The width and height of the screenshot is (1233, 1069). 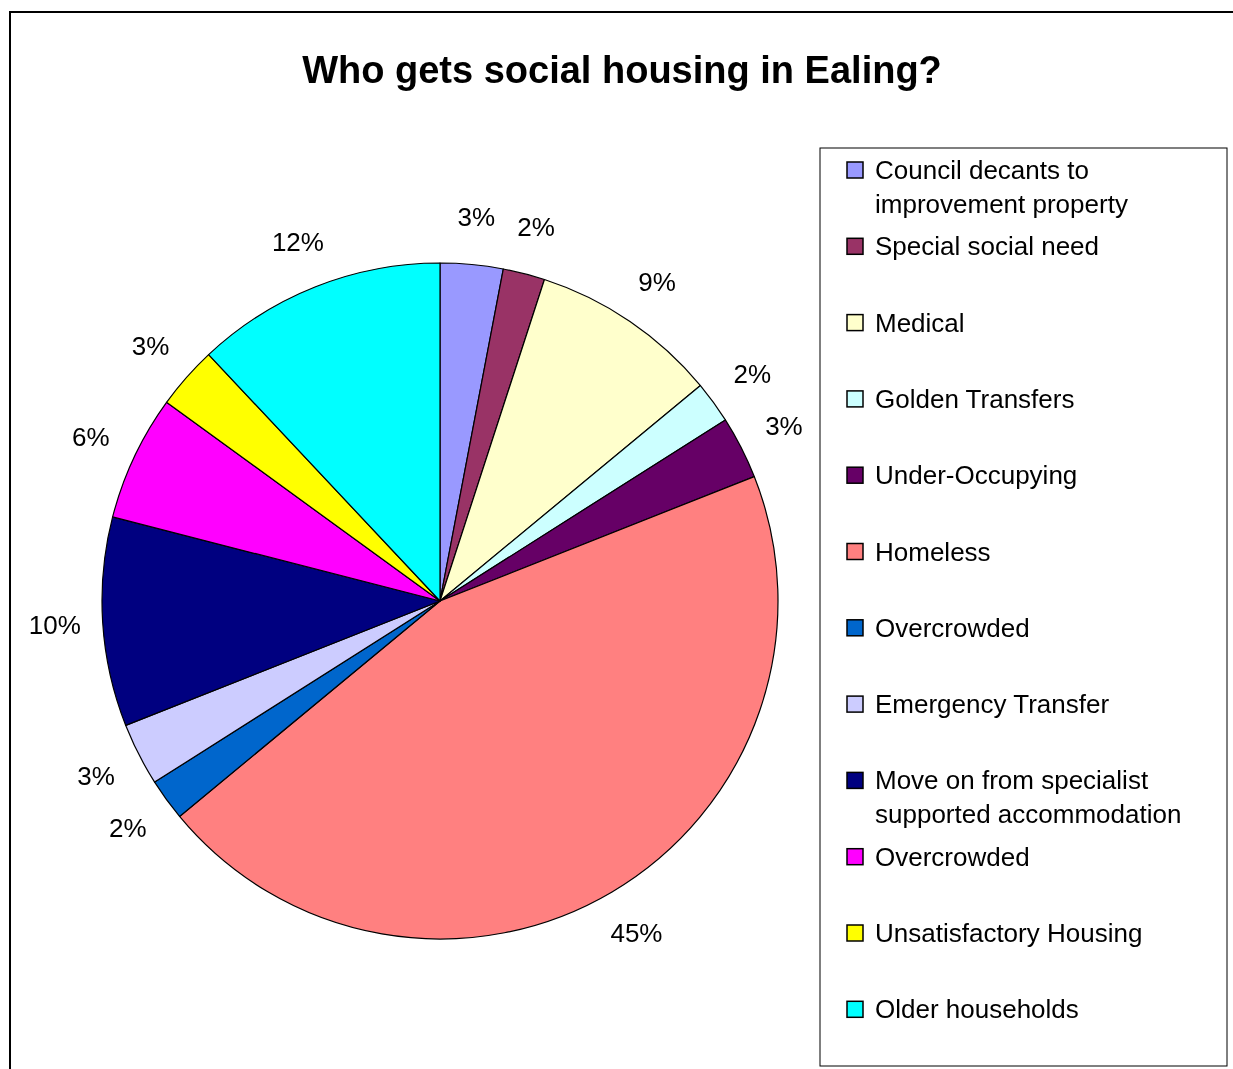 I want to click on legend-label: Unsatisfactory Housing, so click(x=1009, y=933).